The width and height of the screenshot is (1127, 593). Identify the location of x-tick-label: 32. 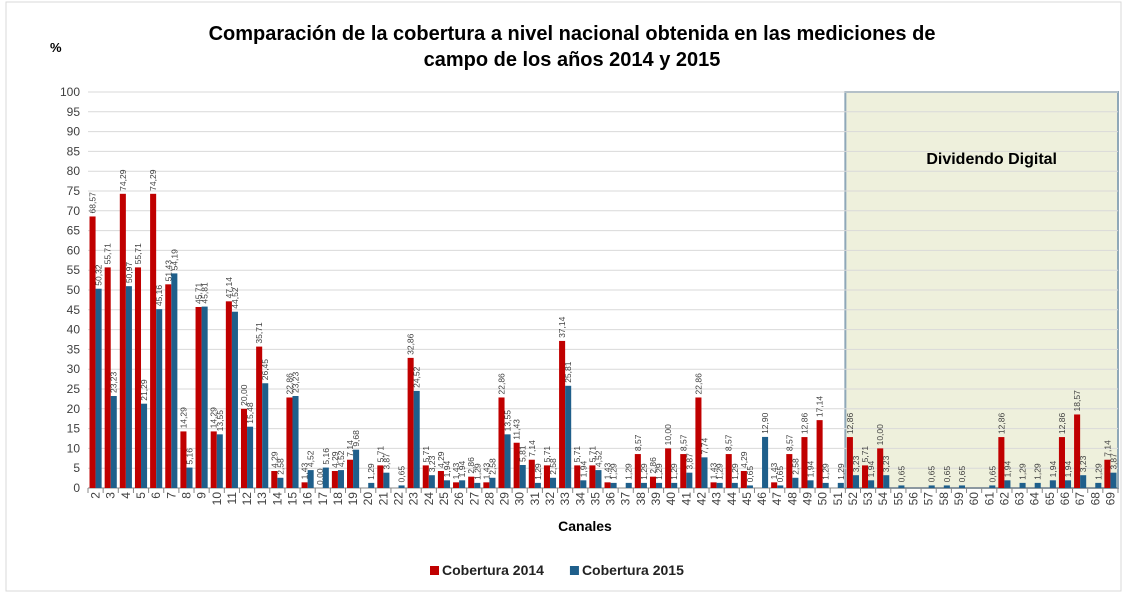
(550, 499).